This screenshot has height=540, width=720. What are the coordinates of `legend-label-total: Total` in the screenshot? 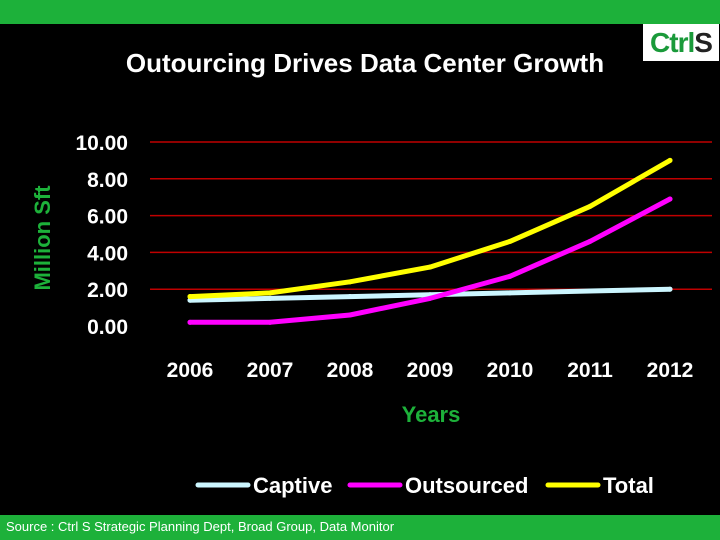 It's located at (628, 485).